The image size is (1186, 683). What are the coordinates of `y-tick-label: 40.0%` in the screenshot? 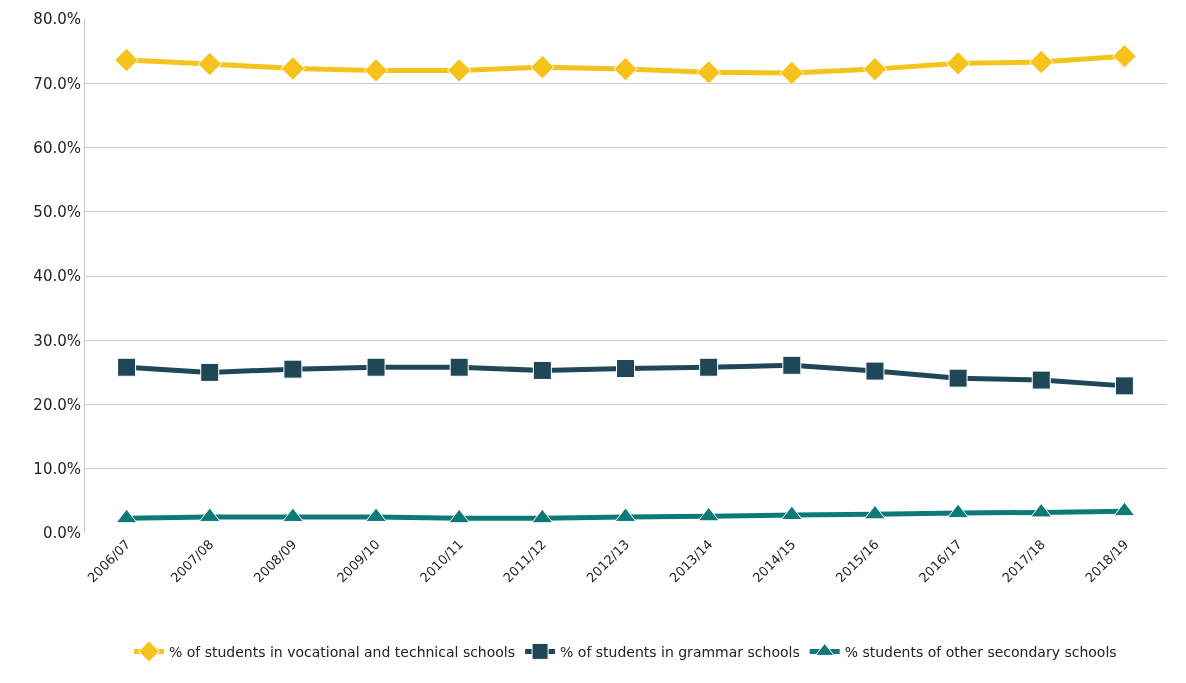 It's located at (57, 276).